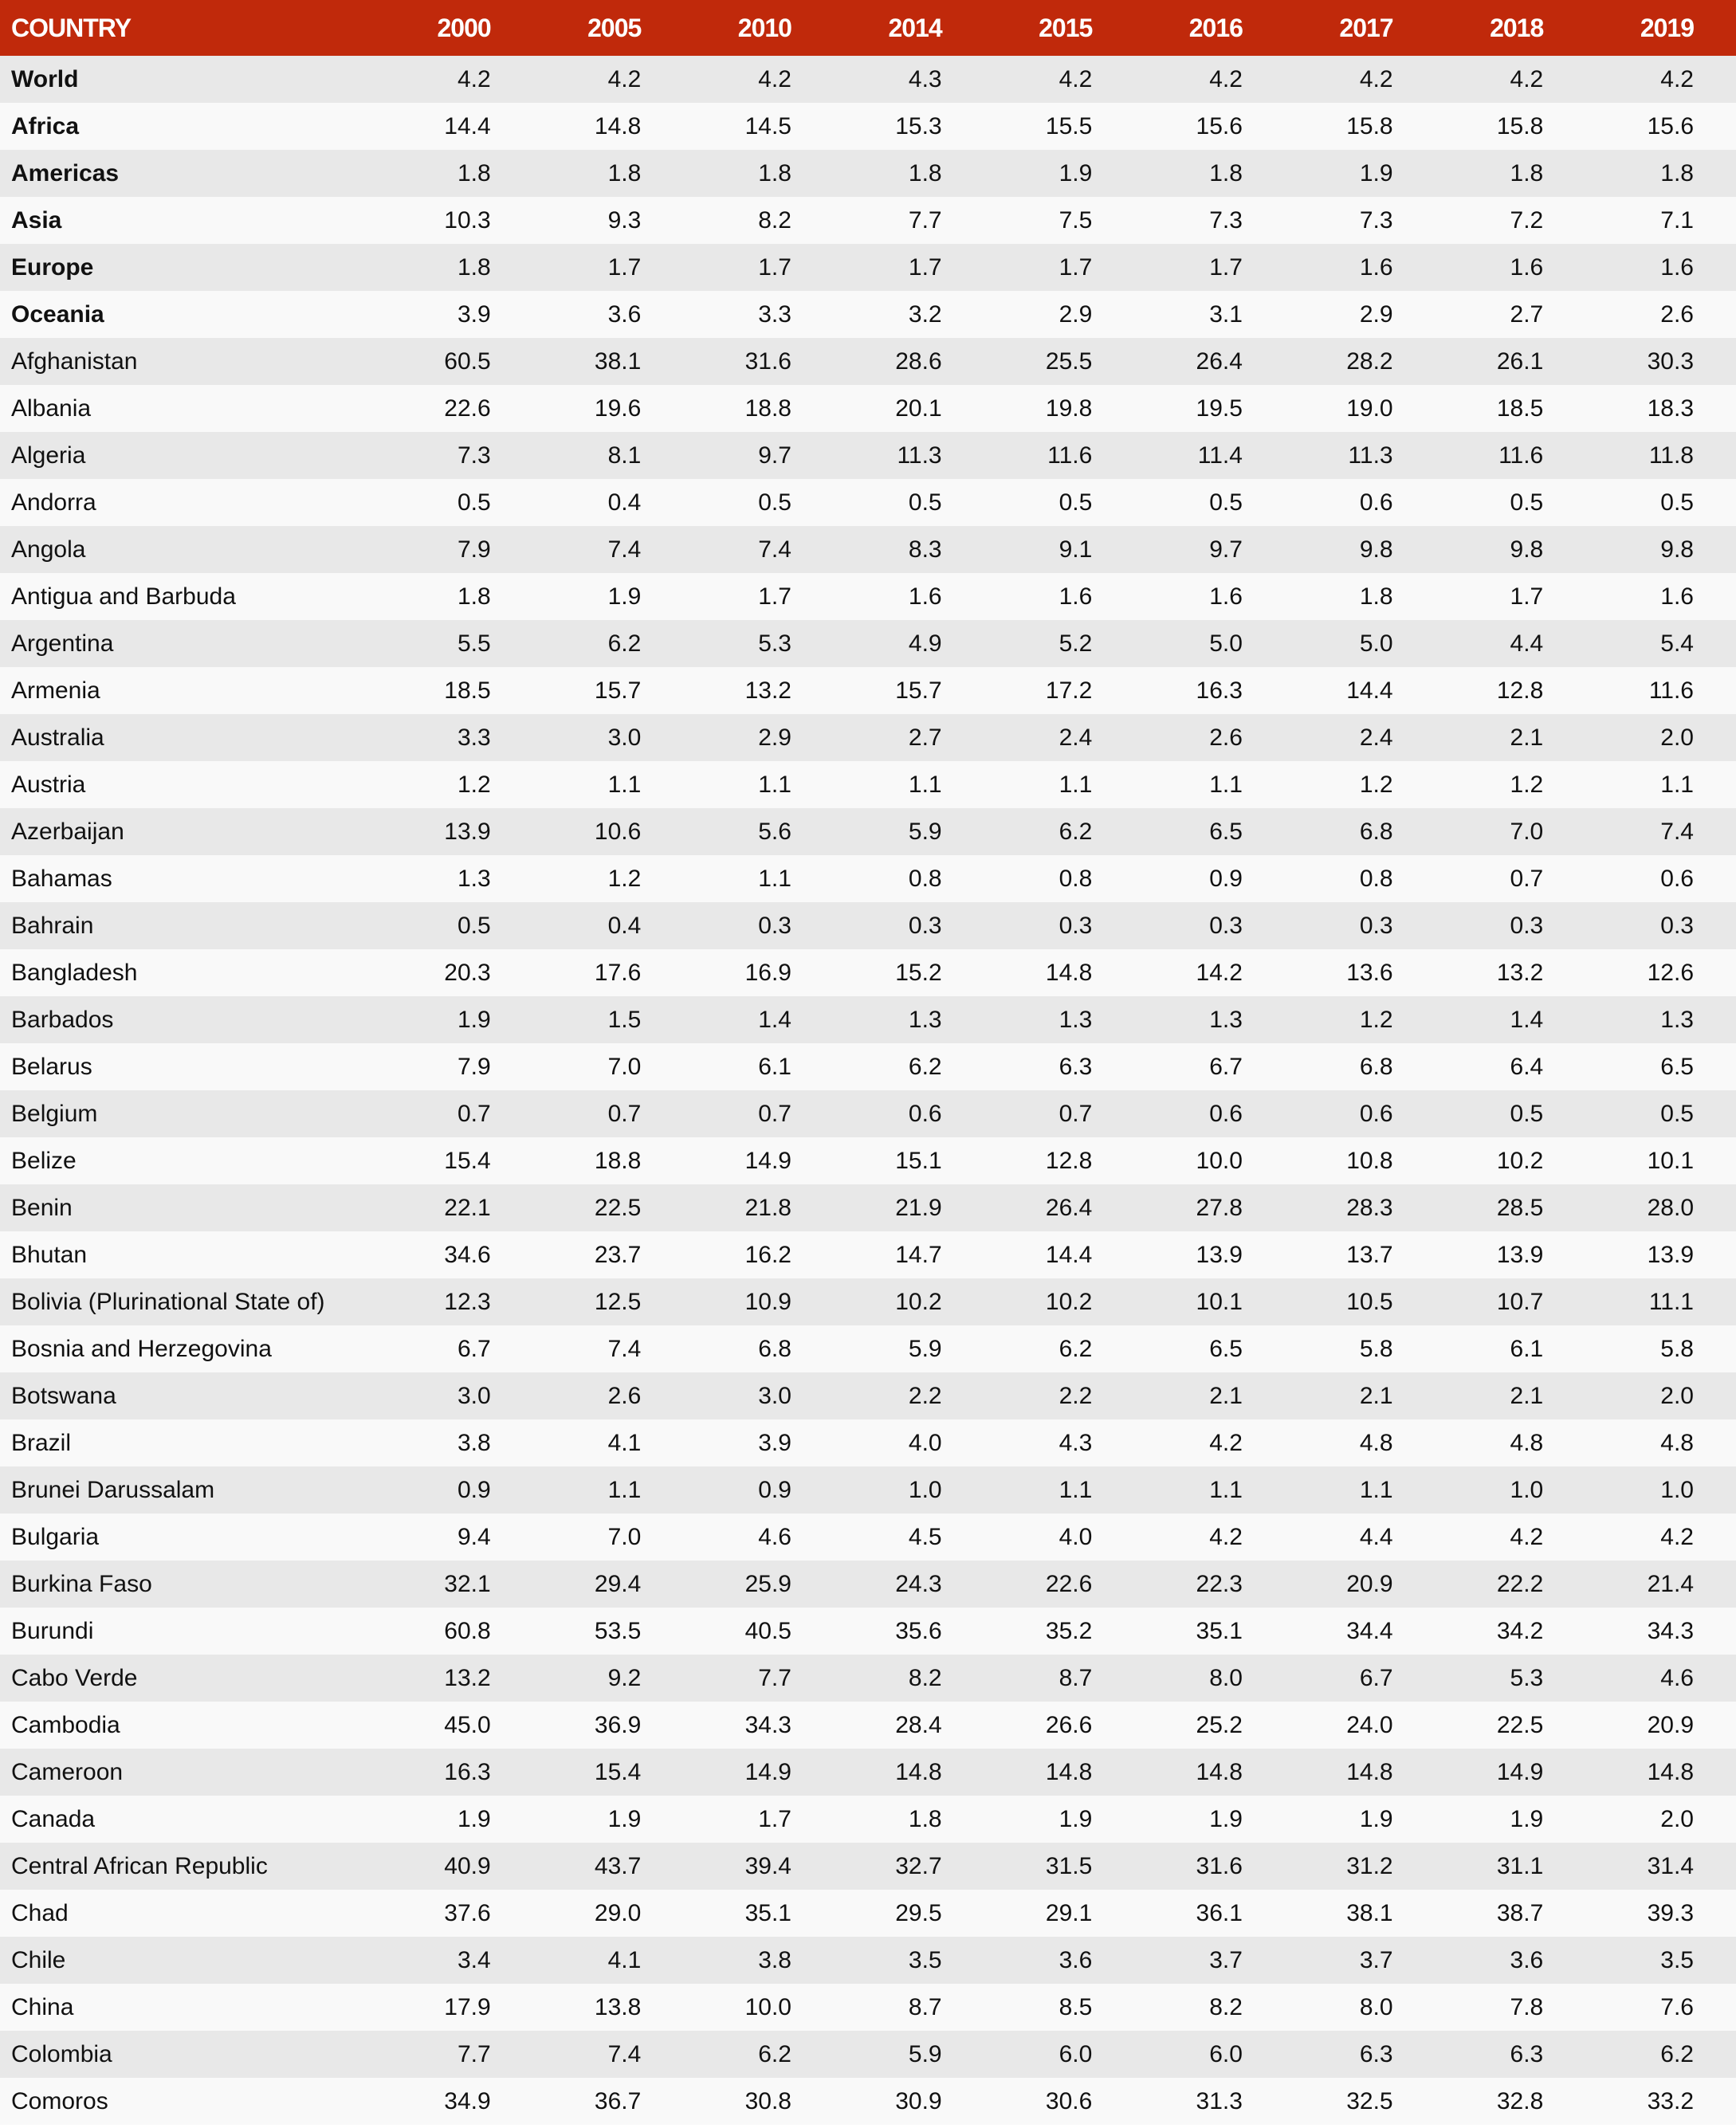 This screenshot has height=2128, width=1736. What do you see at coordinates (458, 737) in the screenshot?
I see `value-cell: 3.3` at bounding box center [458, 737].